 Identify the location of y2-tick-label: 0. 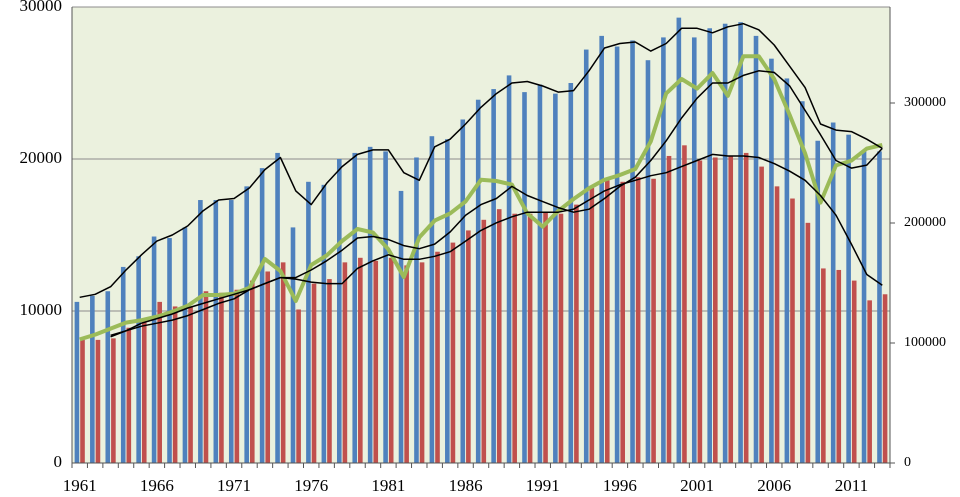
(907, 462).